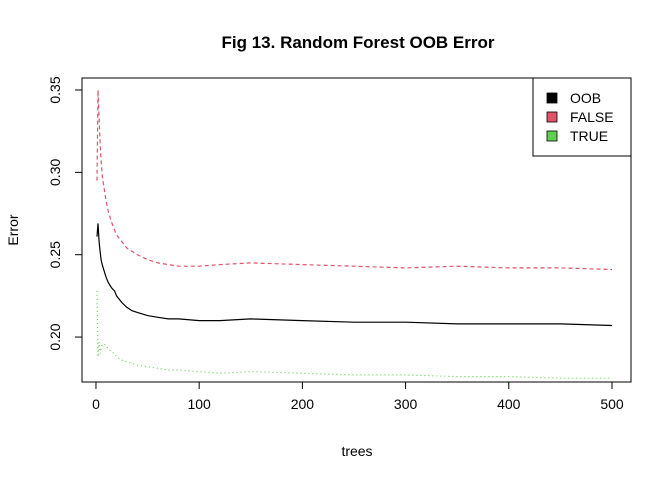  I want to click on legend: OOB FALSE TRUE, so click(582, 117).